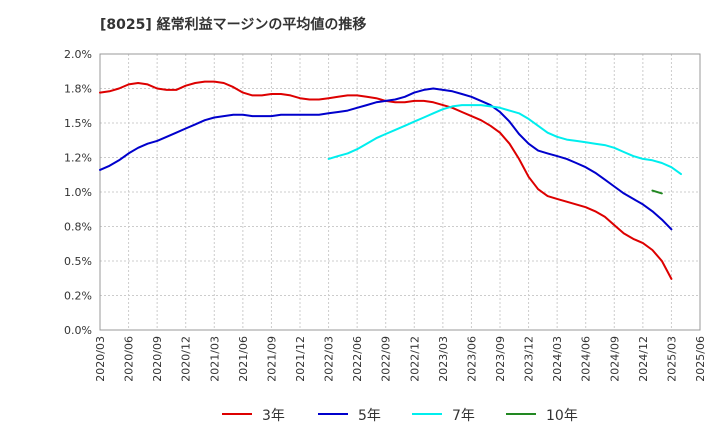 The width and height of the screenshot is (720, 440). I want to click on legend-label-7y: 7年, so click(463, 416).